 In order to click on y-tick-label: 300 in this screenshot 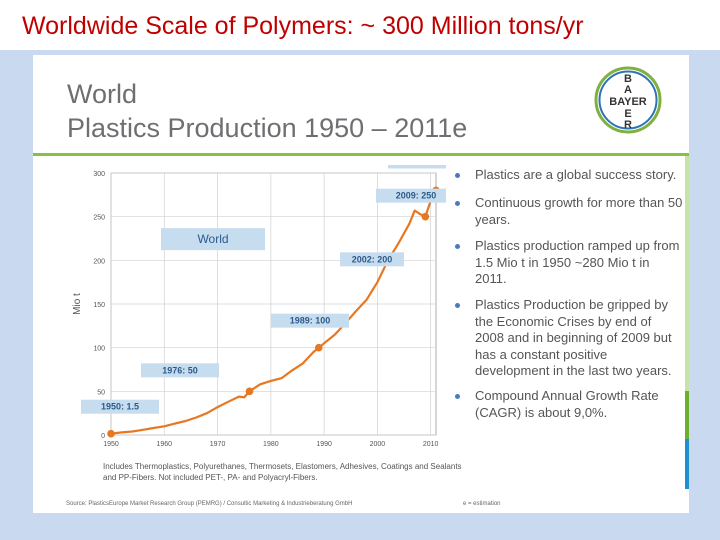, I will do `click(99, 174)`.